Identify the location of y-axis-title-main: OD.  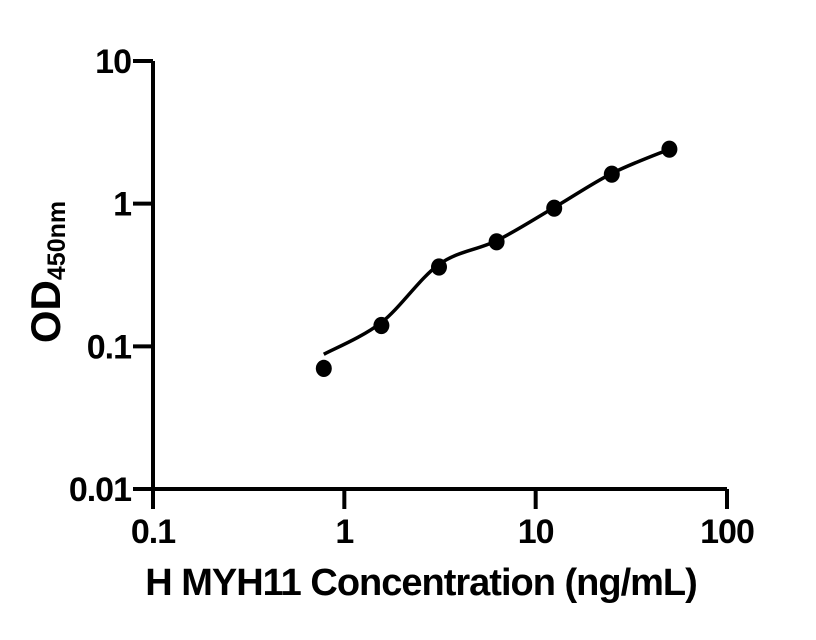
(45, 311).